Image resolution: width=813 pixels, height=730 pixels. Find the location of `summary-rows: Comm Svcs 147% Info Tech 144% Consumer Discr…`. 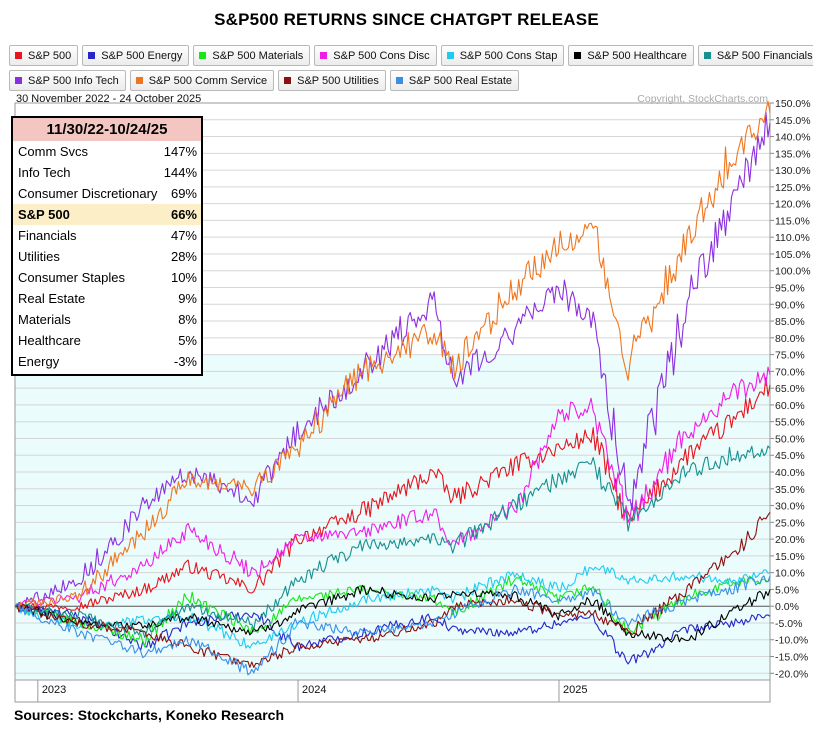

summary-rows: Comm Svcs 147% Info Tech 144% Consumer Discr… is located at coordinates (107, 256).